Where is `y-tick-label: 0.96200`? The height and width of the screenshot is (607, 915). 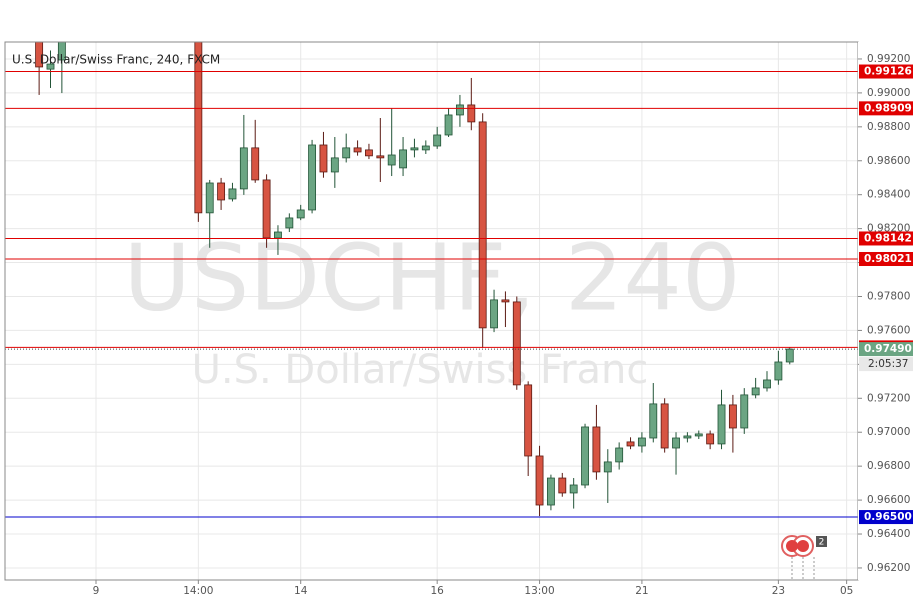
y-tick-label: 0.96200 is located at coordinates (888, 568).